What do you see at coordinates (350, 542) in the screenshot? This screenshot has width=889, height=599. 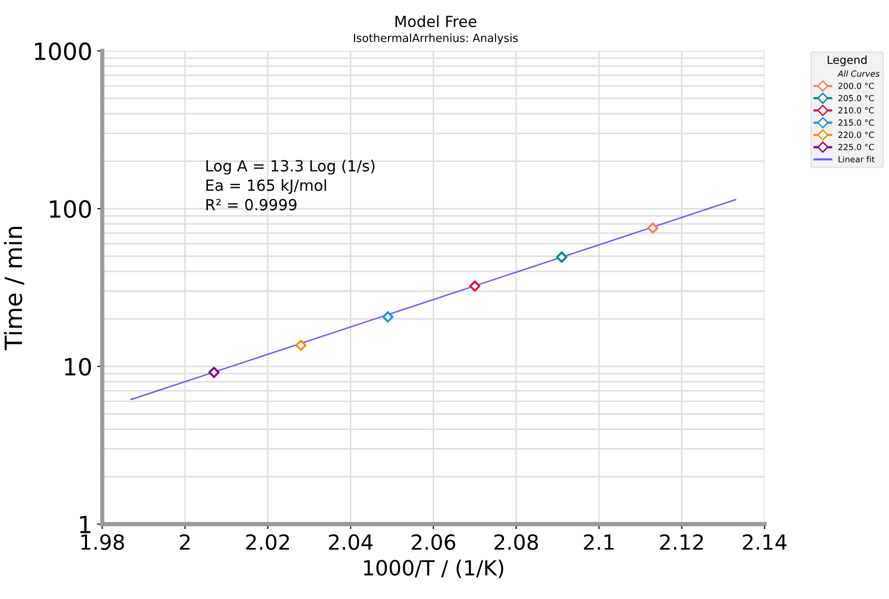 I see `x-tick-label: 2.04` at bounding box center [350, 542].